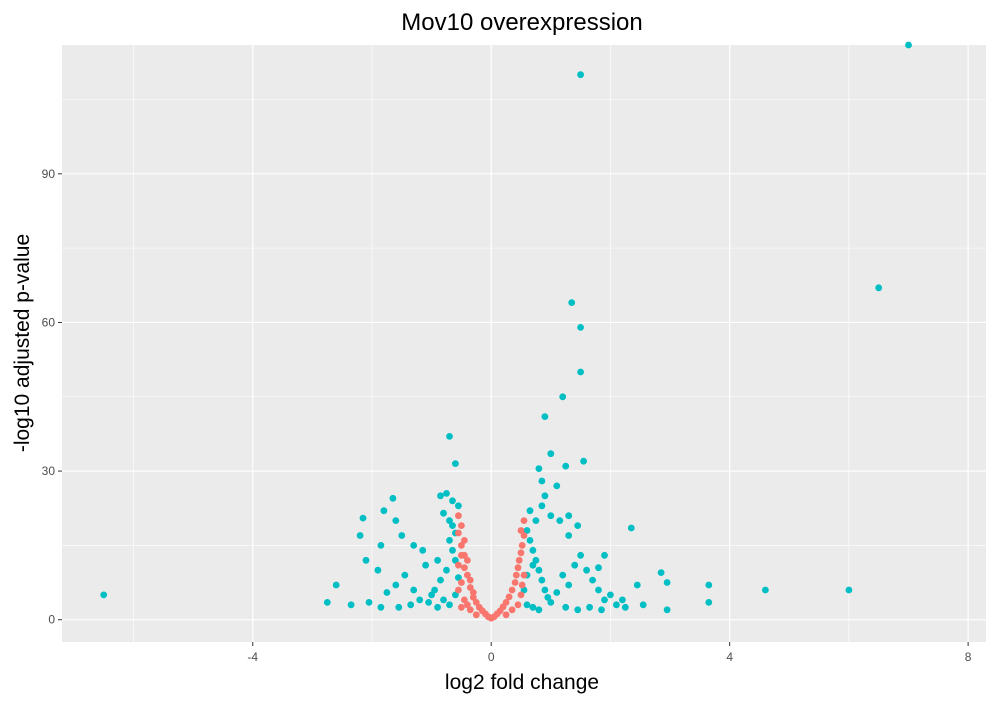 The width and height of the screenshot is (995, 702). I want to click on chart-title: Mov10 overexpression, so click(521, 22).